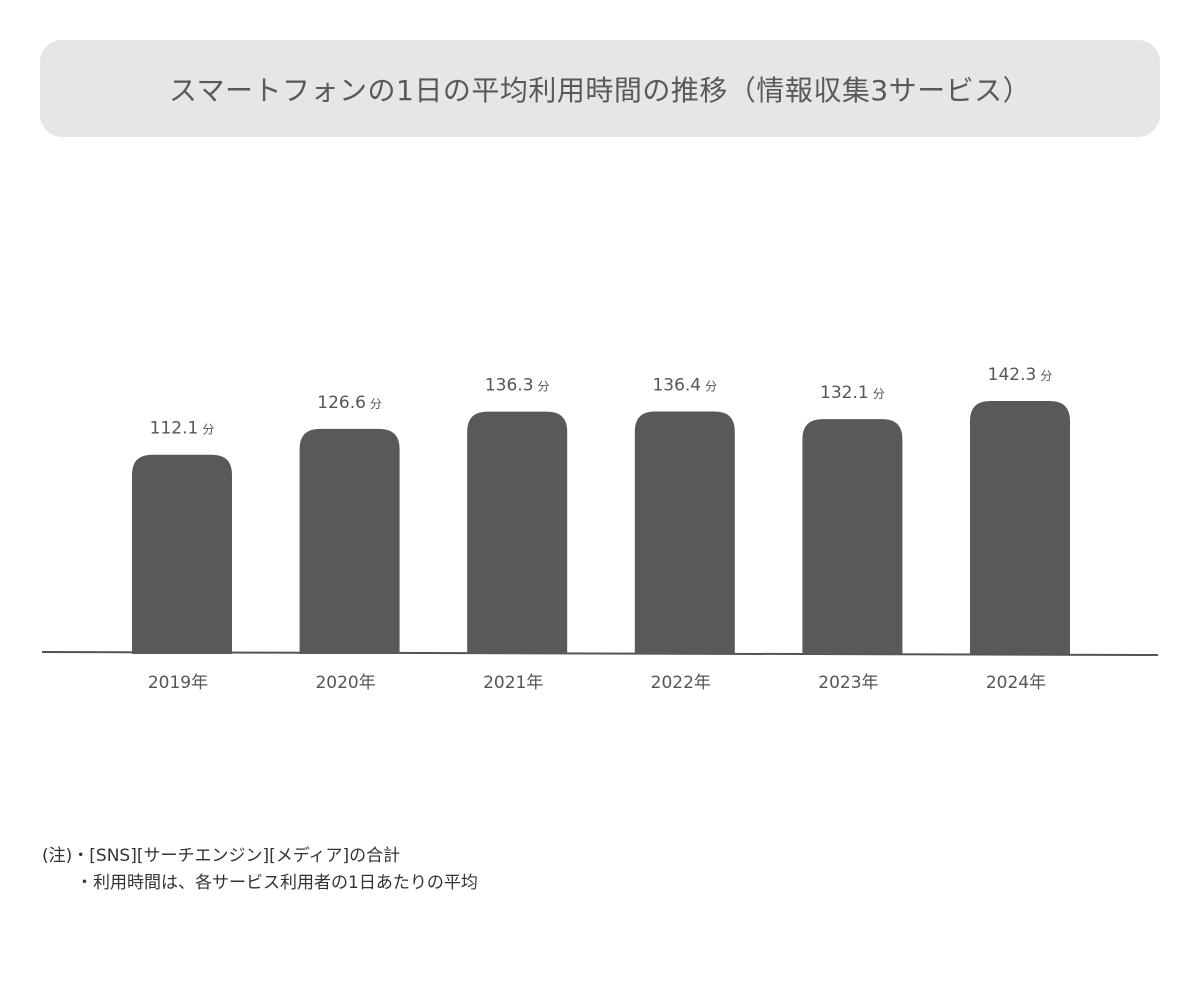 The height and width of the screenshot is (1000, 1200). I want to click on value-label: 136.3 分, so click(517, 386).